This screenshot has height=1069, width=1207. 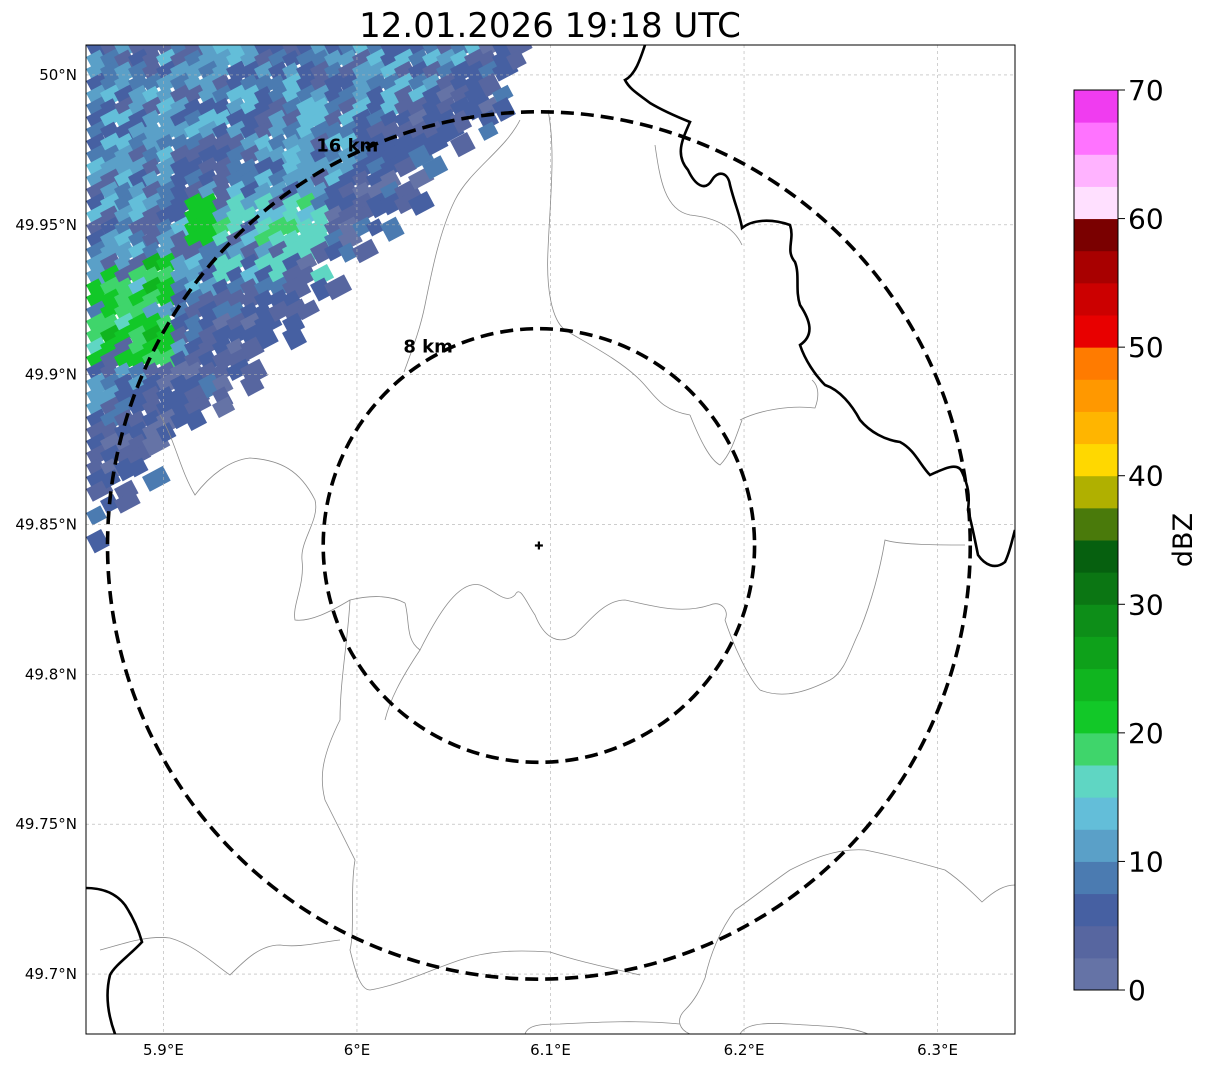 What do you see at coordinates (1183, 540) in the screenshot?
I see `colorbar-label: dBZ` at bounding box center [1183, 540].